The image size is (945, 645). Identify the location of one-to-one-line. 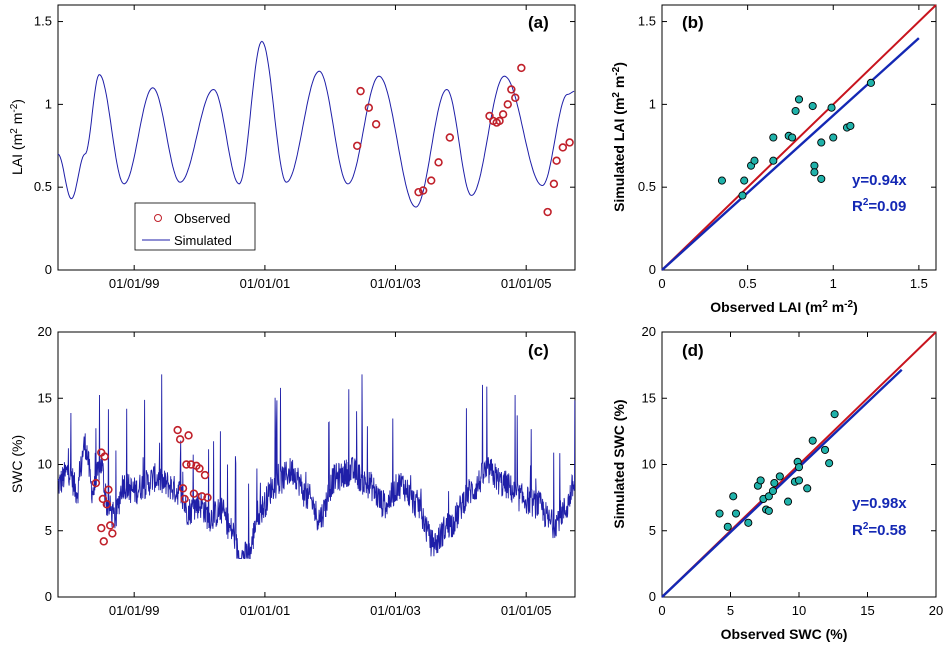
(799, 137).